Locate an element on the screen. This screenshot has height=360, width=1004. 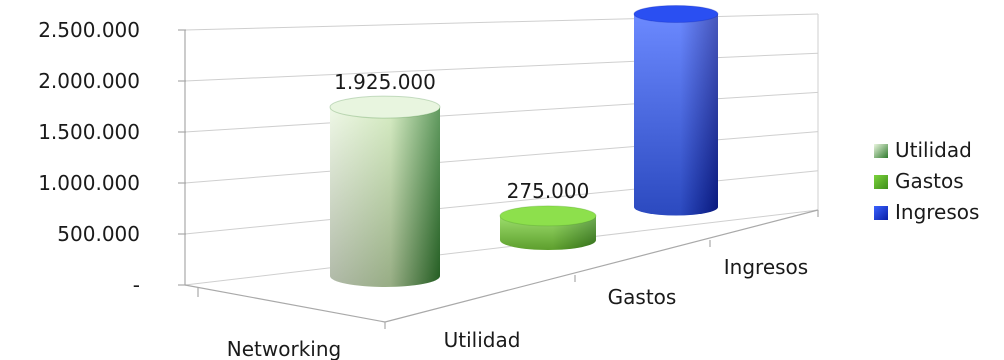
x-tick-label-utilidad: Utilidad is located at coordinates (482, 340).